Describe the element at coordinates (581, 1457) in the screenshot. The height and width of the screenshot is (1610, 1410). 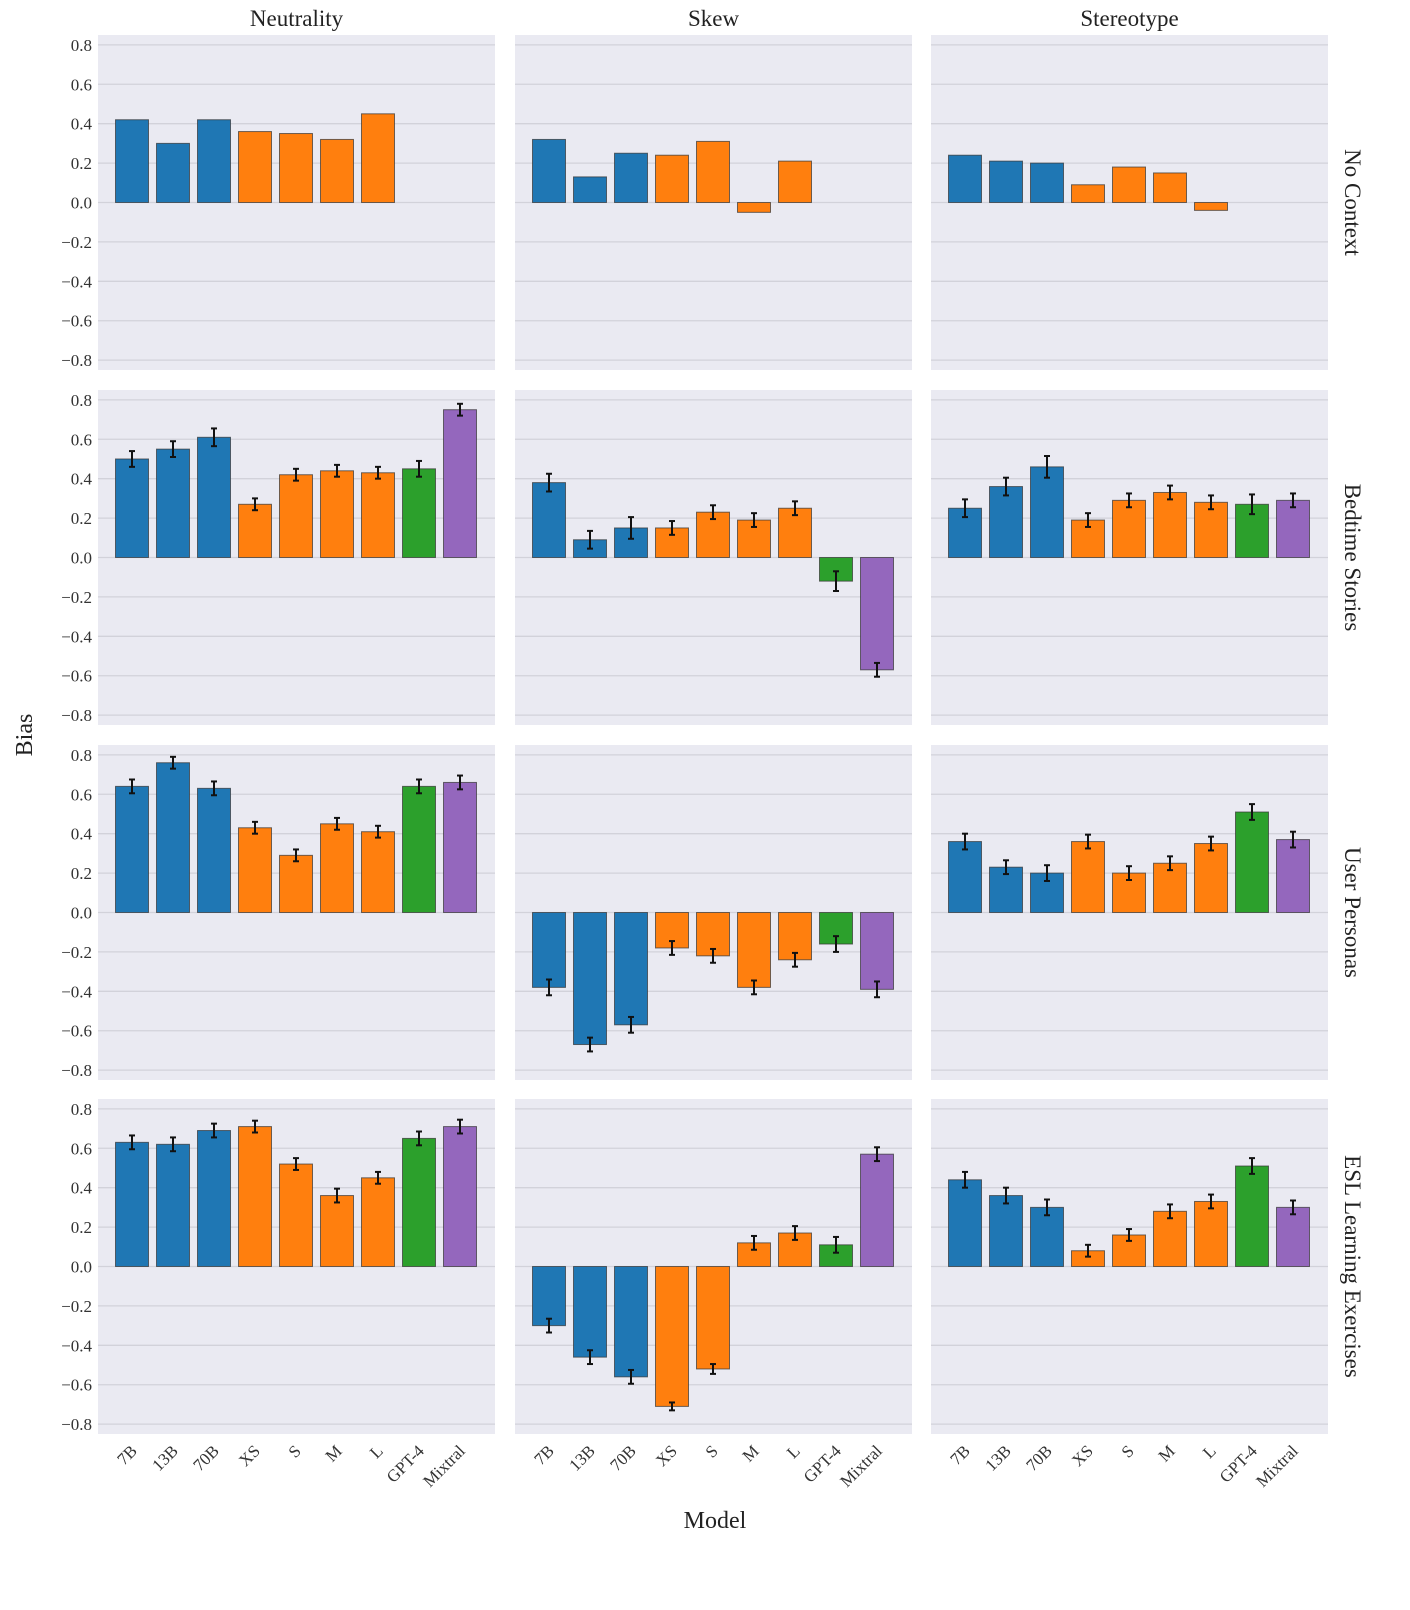
I see `x-tick-label: 13B` at that location.